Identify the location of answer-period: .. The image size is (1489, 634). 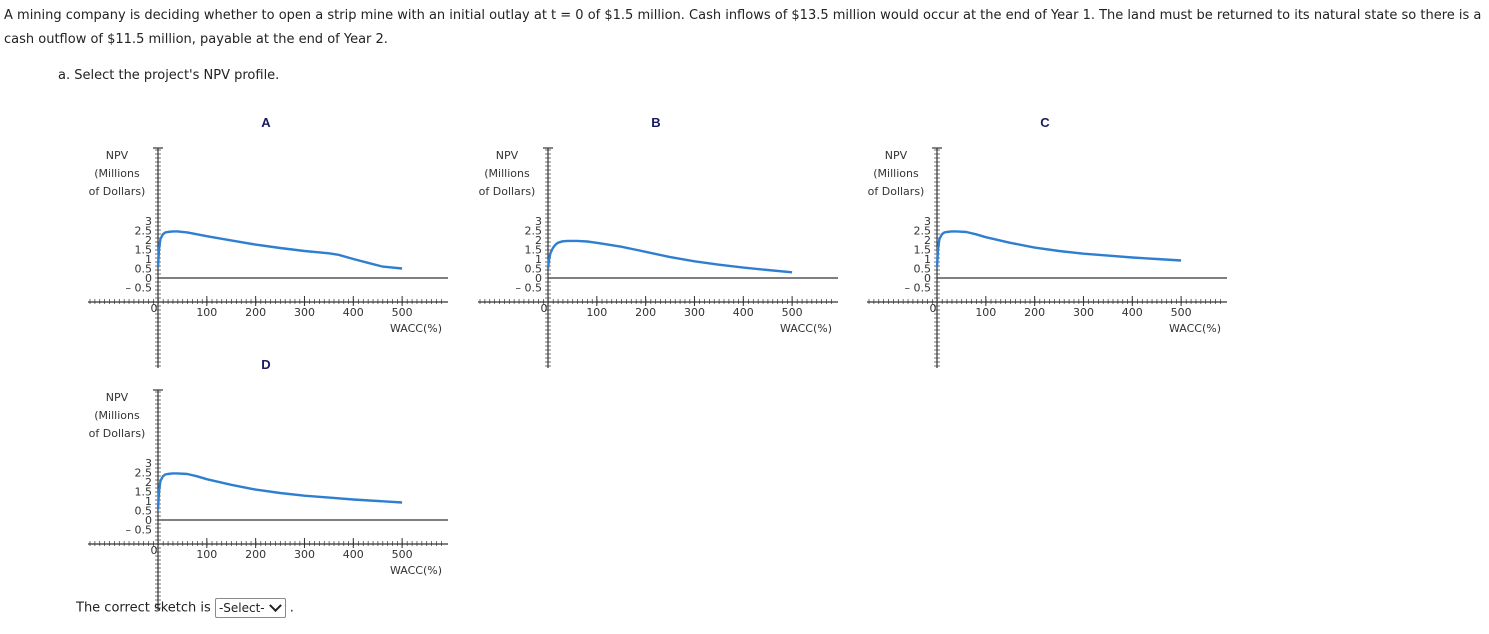
(291, 608).